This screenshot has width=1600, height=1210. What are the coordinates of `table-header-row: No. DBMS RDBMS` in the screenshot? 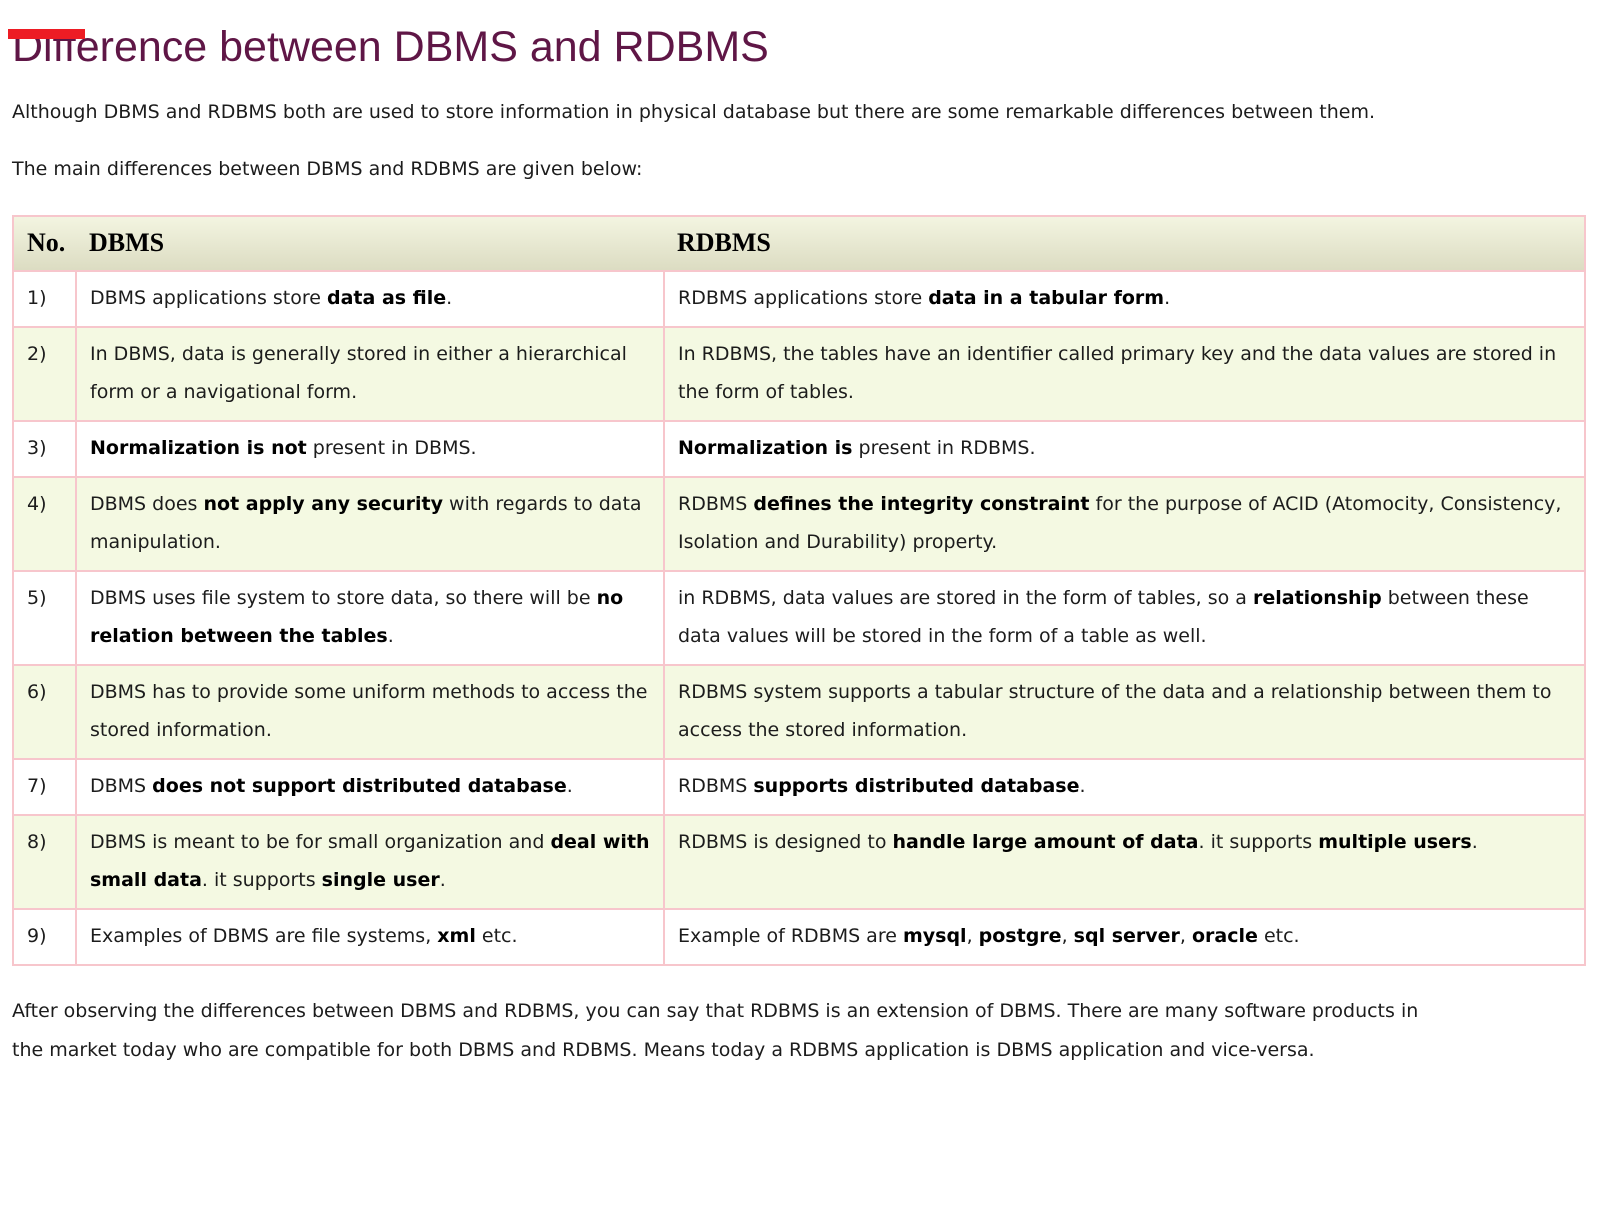 It's located at (799, 244).